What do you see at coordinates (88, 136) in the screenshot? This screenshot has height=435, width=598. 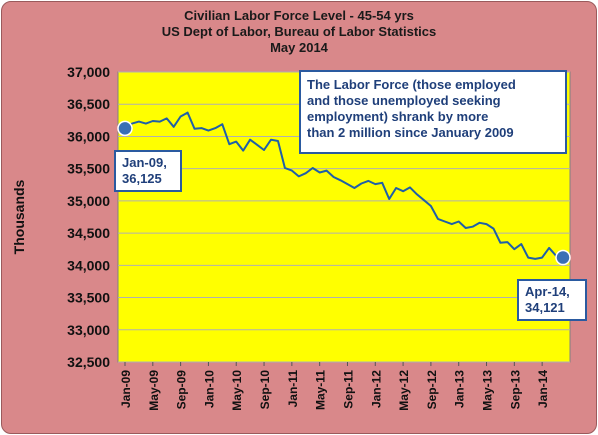 I see `y-tick-label: 36,000` at bounding box center [88, 136].